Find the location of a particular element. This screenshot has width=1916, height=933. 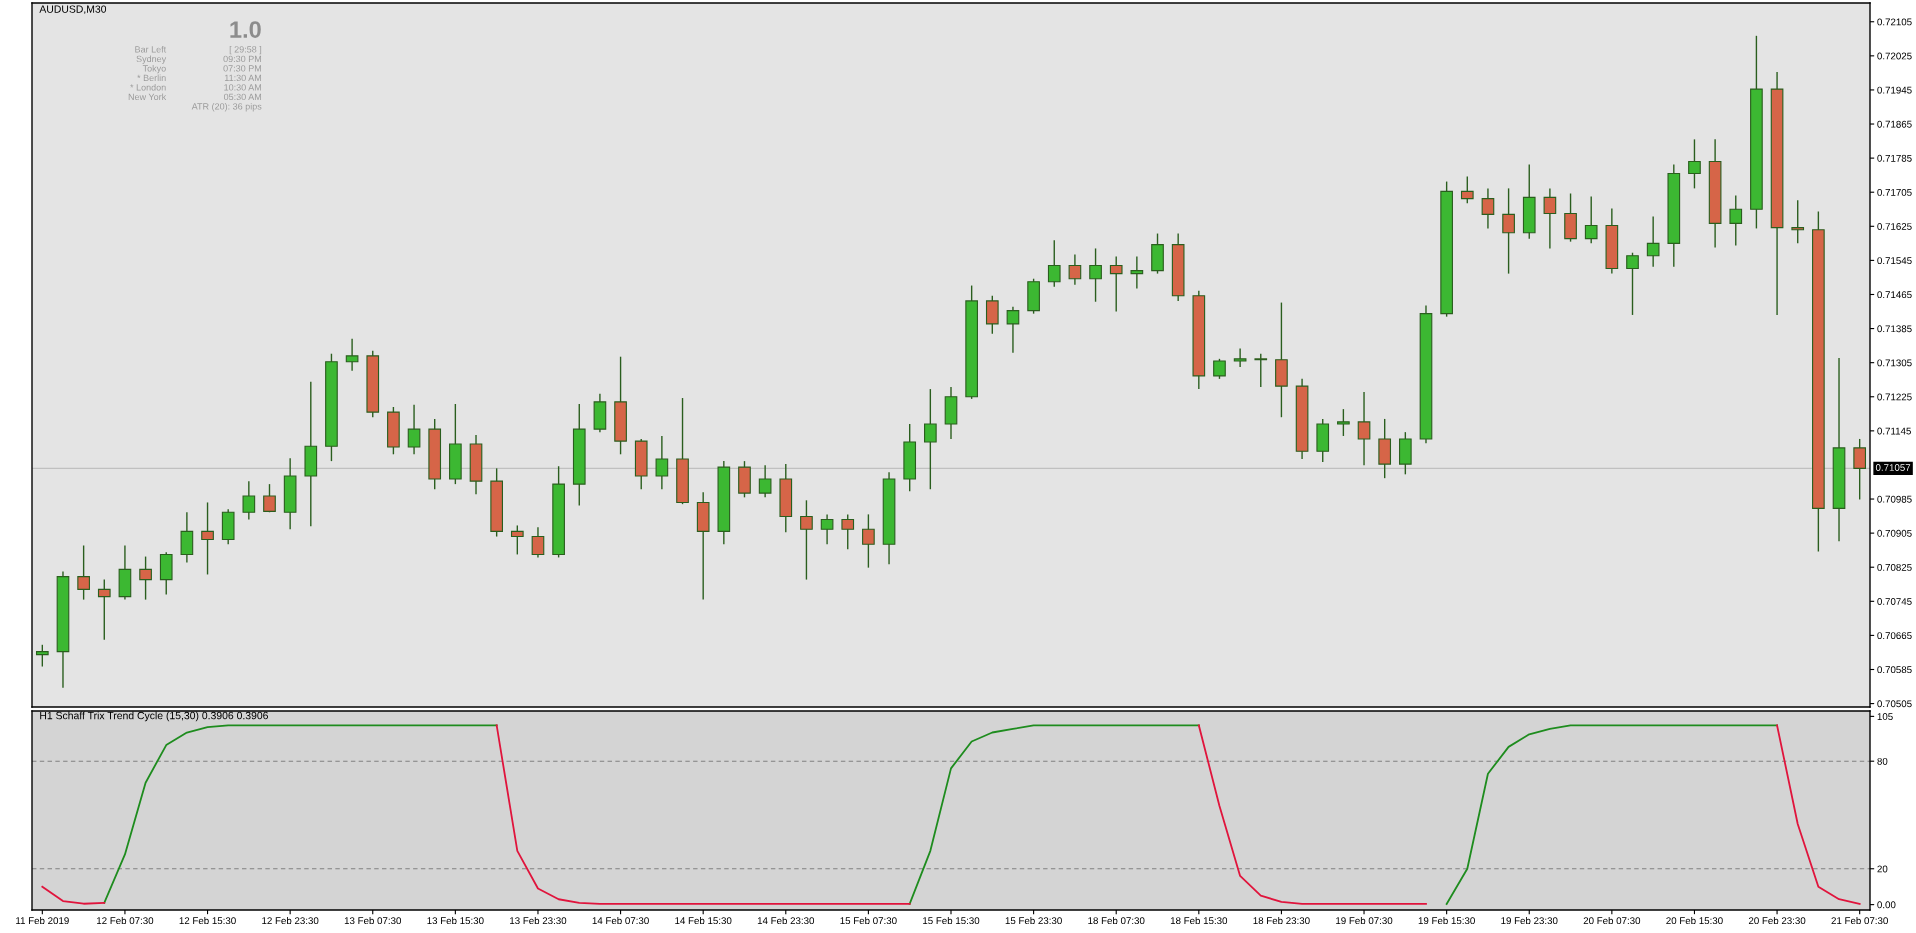

y-tick-label: 0.71465 is located at coordinates (1894, 295).